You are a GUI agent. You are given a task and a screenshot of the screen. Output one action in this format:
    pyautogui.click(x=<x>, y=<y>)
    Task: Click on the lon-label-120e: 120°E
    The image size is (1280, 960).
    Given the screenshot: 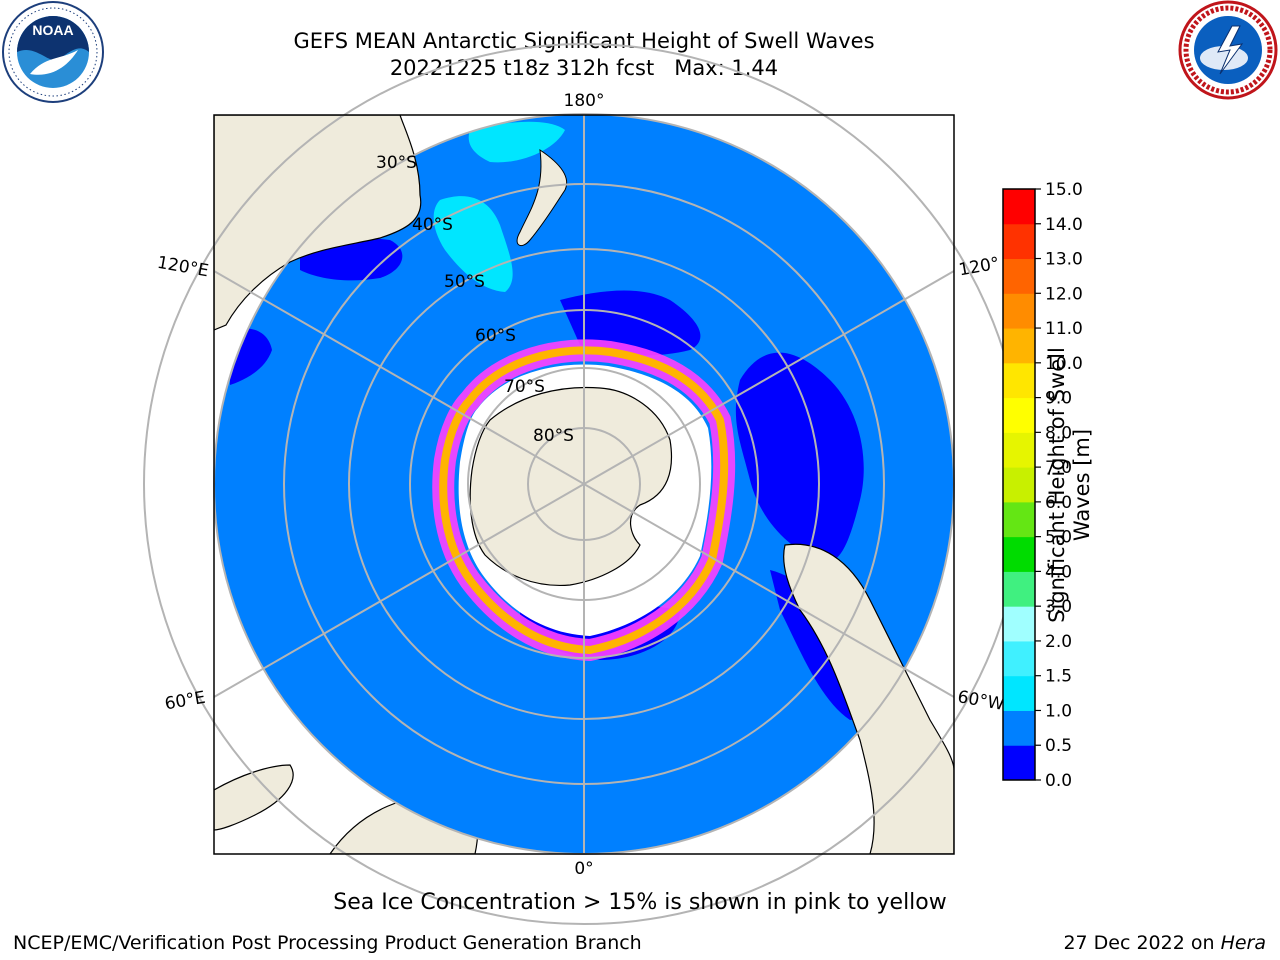 What is the action you would take?
    pyautogui.click(x=183, y=267)
    